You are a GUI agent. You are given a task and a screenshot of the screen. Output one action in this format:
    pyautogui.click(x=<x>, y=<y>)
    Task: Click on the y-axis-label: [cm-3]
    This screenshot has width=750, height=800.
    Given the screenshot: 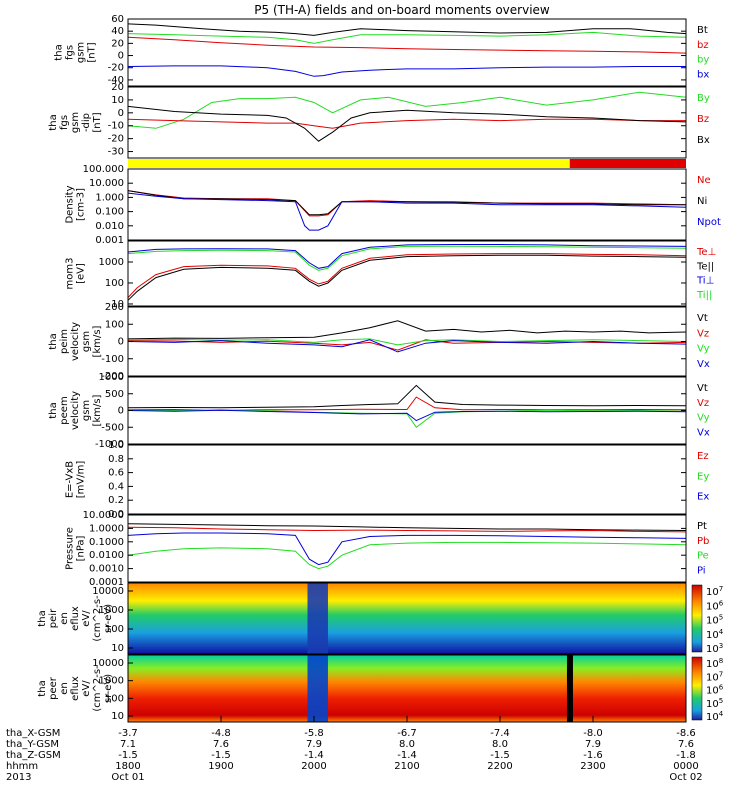 What is the action you would take?
    pyautogui.click(x=81, y=204)
    